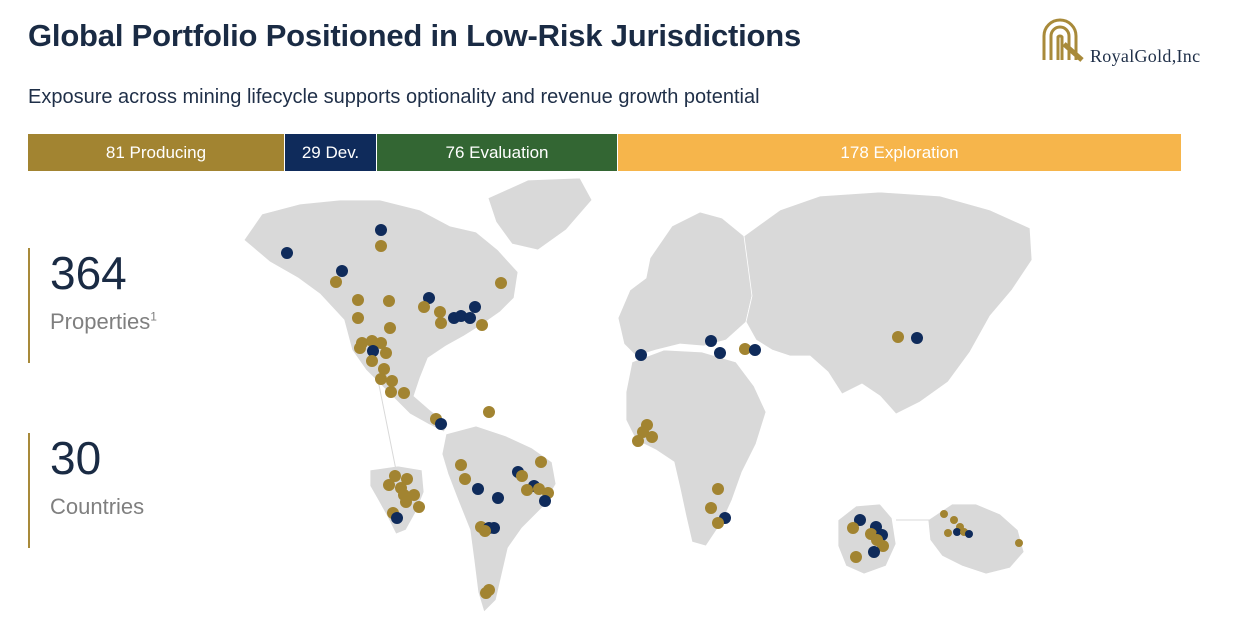 This screenshot has width=1257, height=617. What do you see at coordinates (156, 152) in the screenshot?
I see `stage-producing: 81 Producing` at bounding box center [156, 152].